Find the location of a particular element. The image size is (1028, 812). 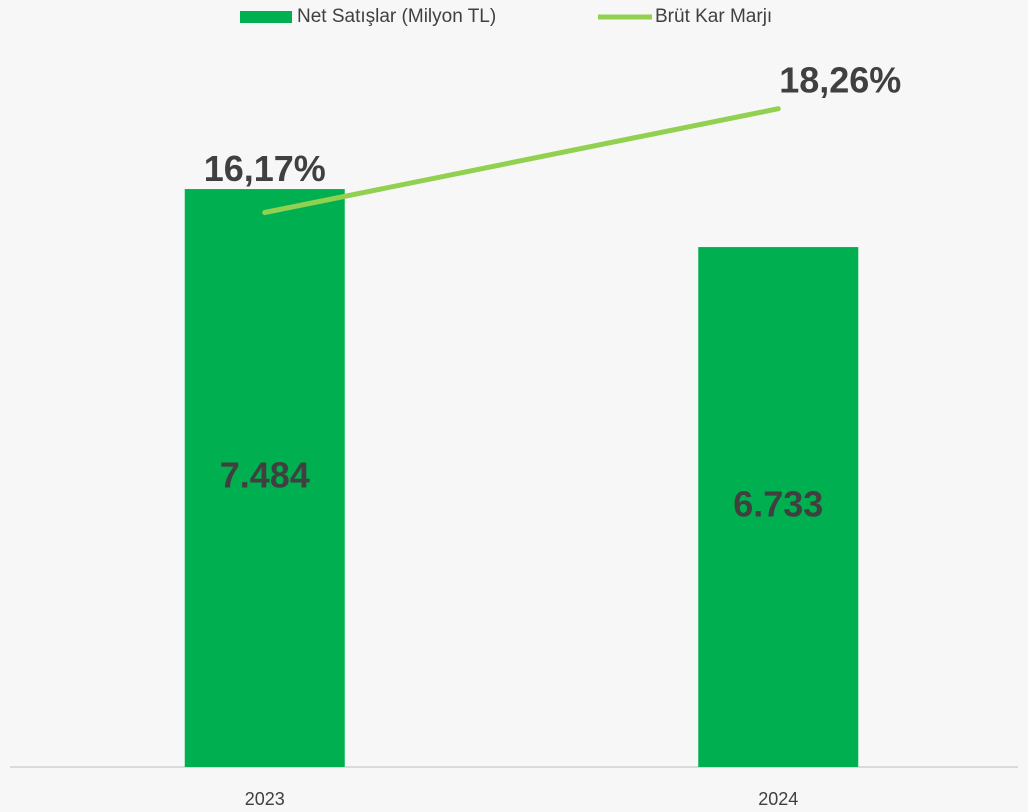

legend-label: Brüt Kar Marjı is located at coordinates (713, 16).